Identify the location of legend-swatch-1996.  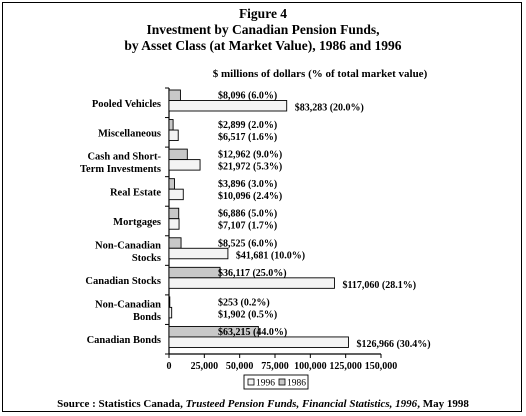
(251, 382).